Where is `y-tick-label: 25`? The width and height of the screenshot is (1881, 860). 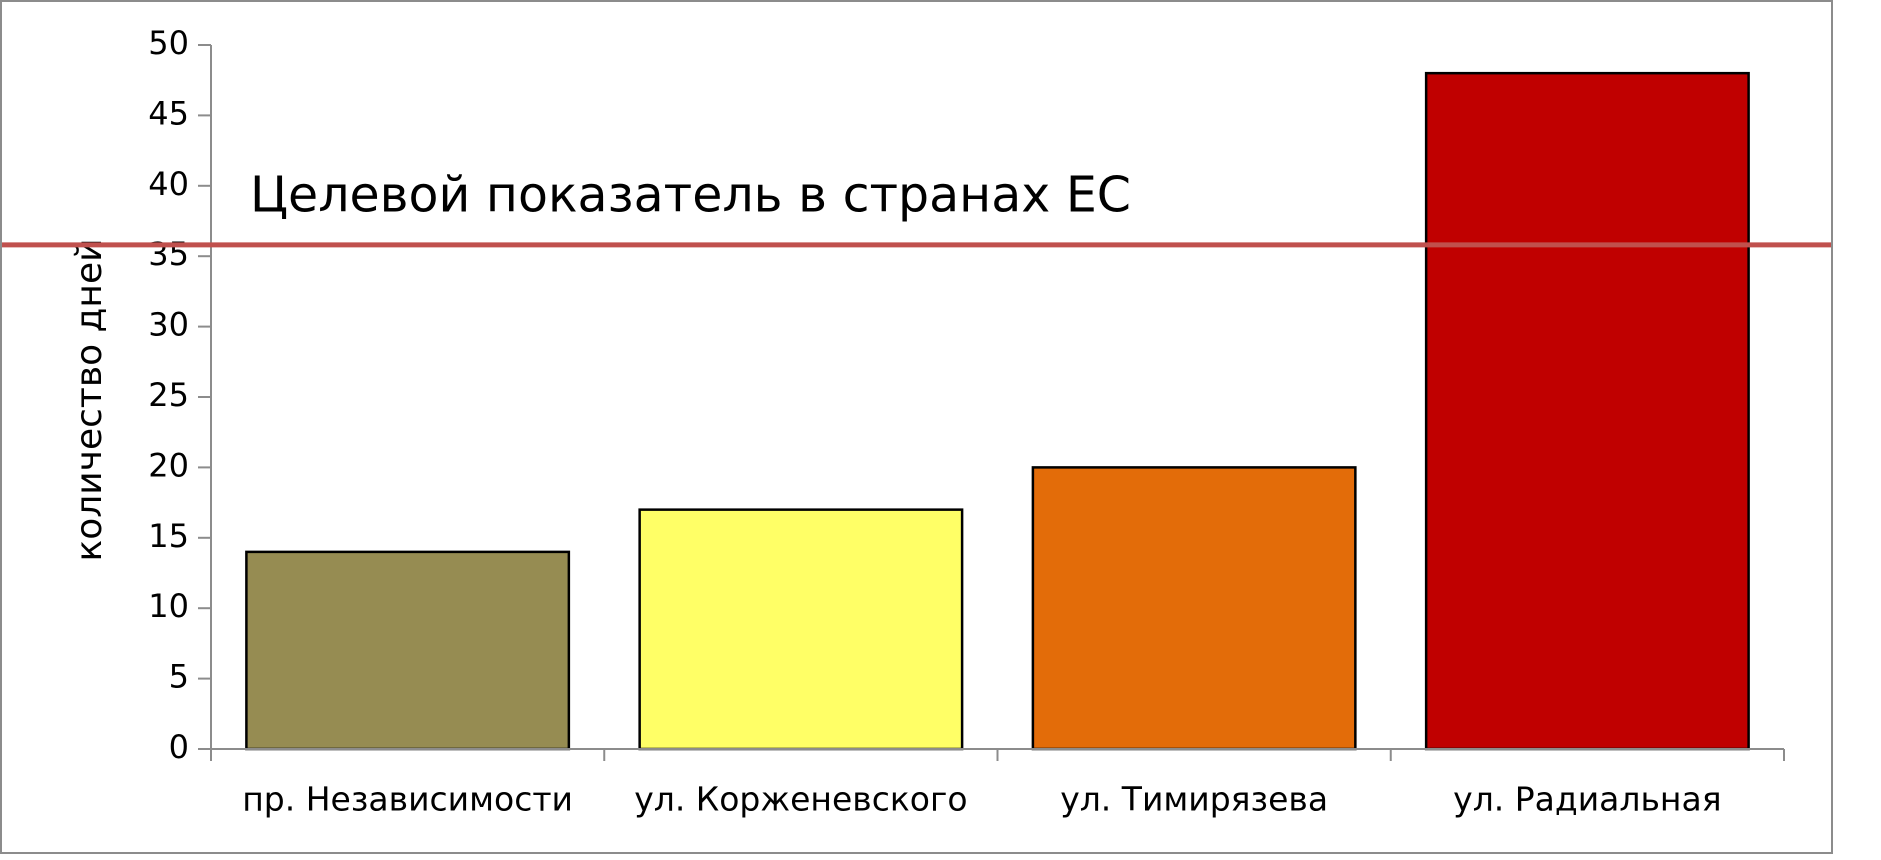 y-tick-label: 25 is located at coordinates (168, 395).